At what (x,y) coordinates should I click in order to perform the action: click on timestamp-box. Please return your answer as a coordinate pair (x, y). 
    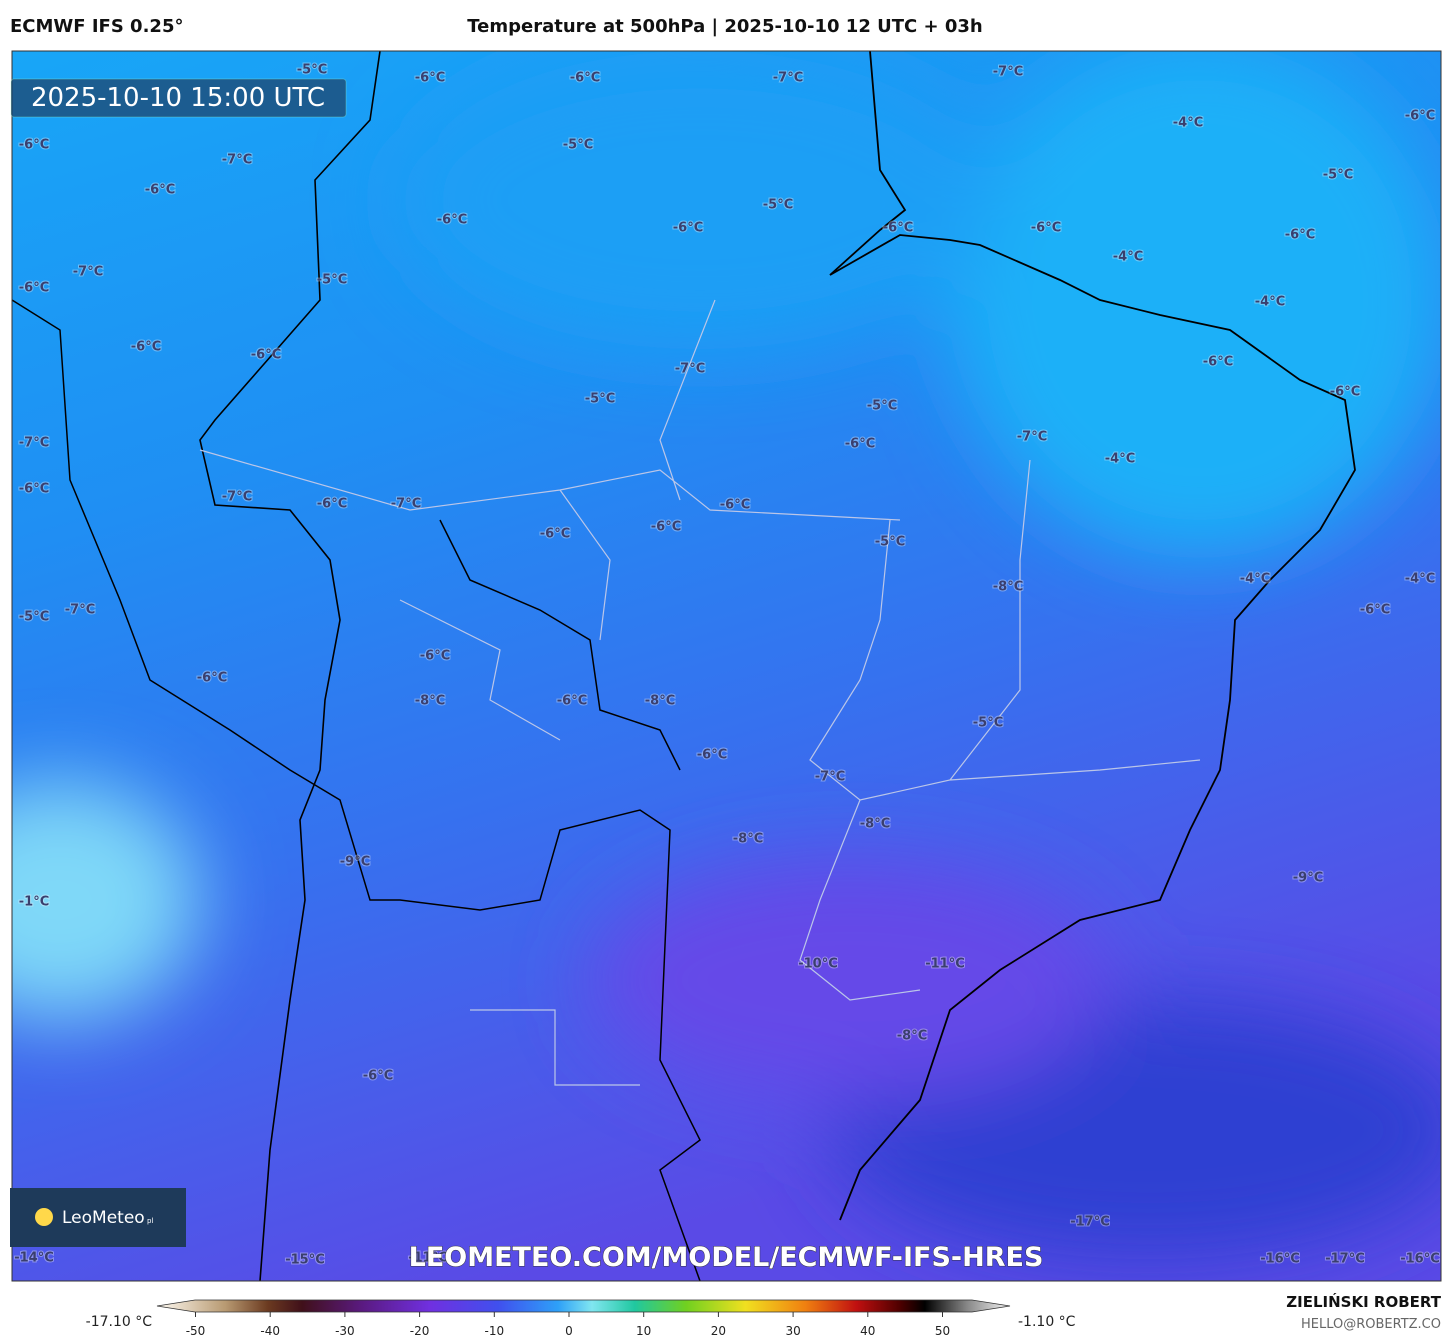
    Looking at the image, I should click on (178, 98).